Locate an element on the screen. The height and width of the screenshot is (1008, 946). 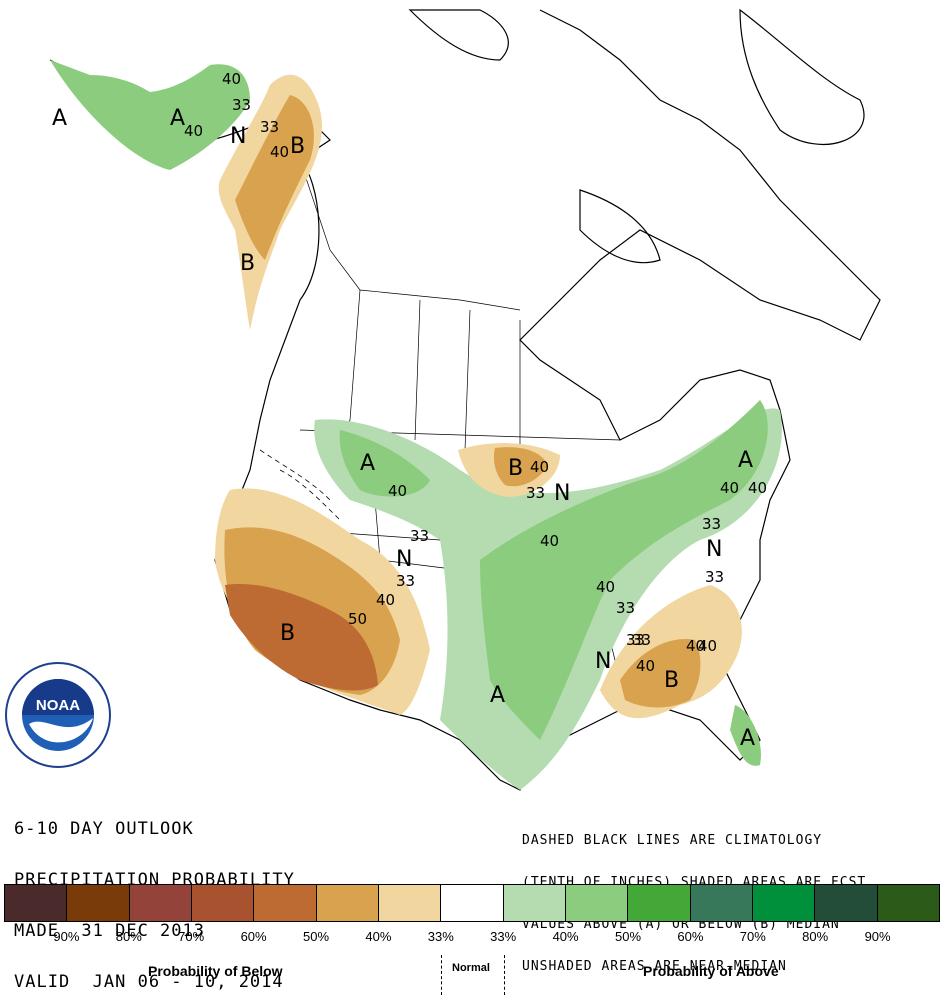
florida-above-area is located at coordinates (745, 735).